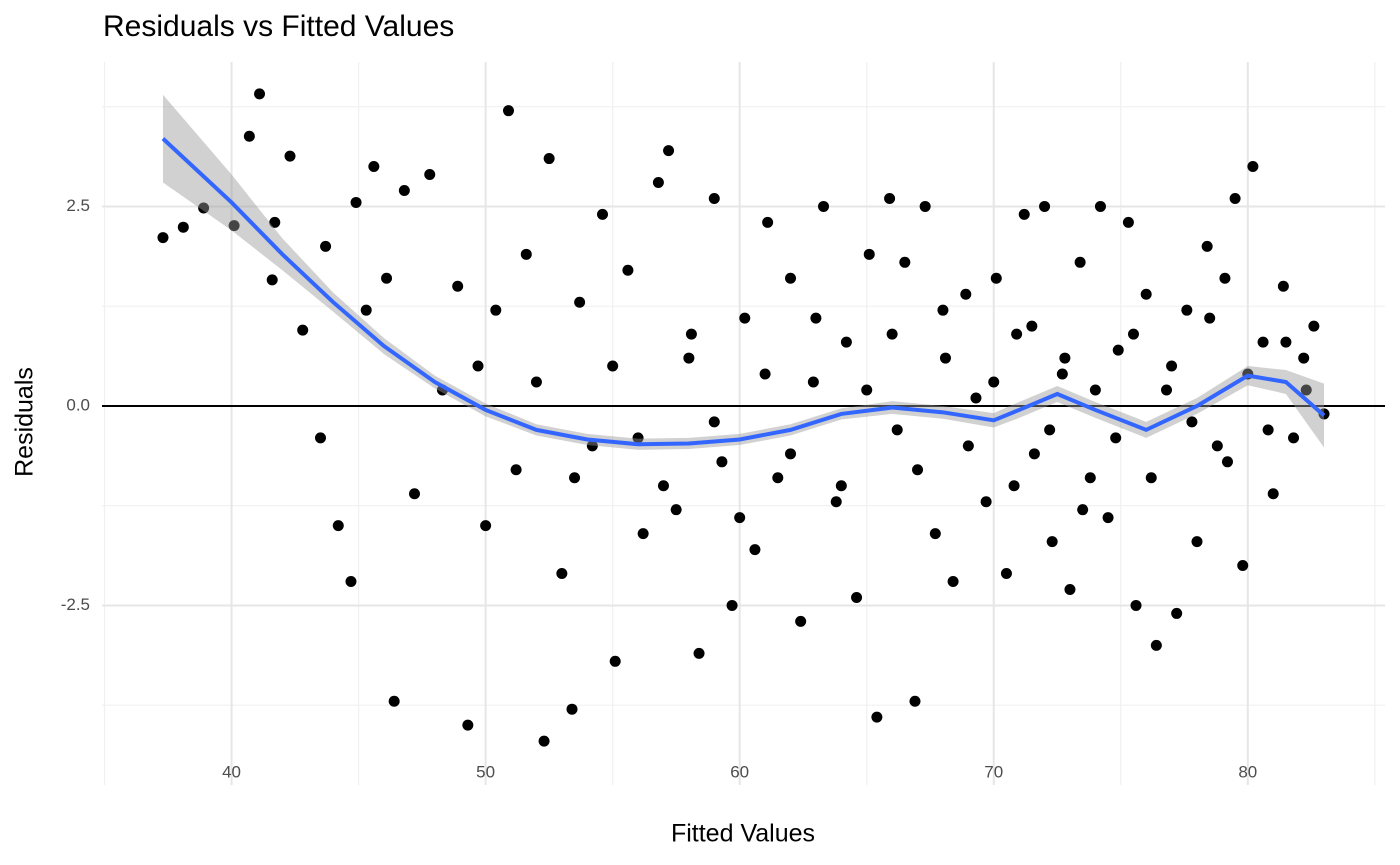  Describe the element at coordinates (743, 834) in the screenshot. I see `x-axis-title: Fitted Values` at that location.